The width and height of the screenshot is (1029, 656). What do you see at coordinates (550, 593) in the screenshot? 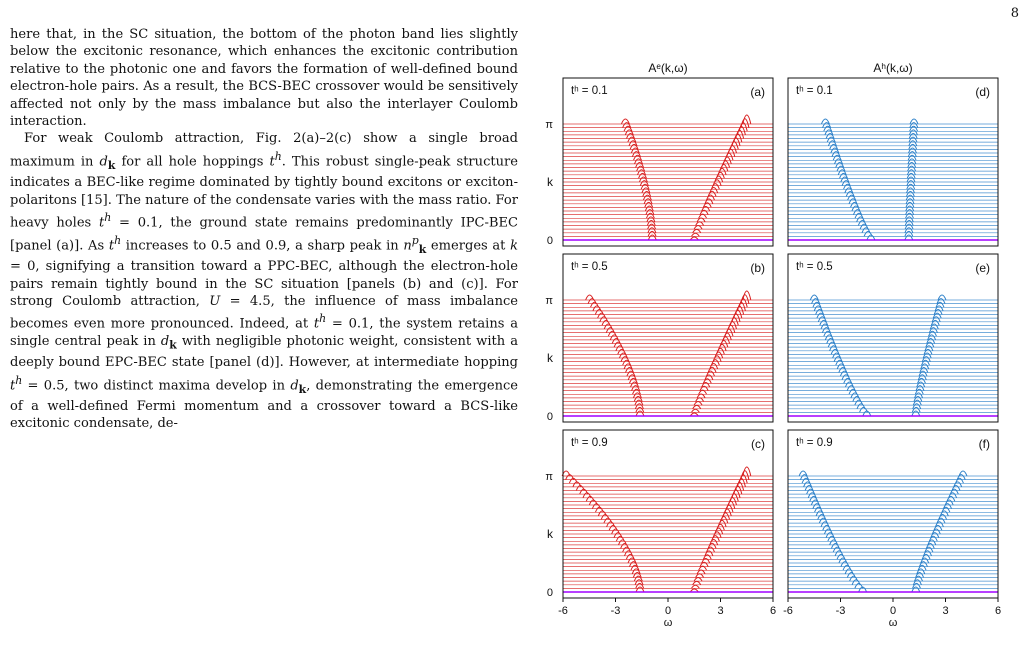
I see `ytick-0: 0` at bounding box center [550, 593].